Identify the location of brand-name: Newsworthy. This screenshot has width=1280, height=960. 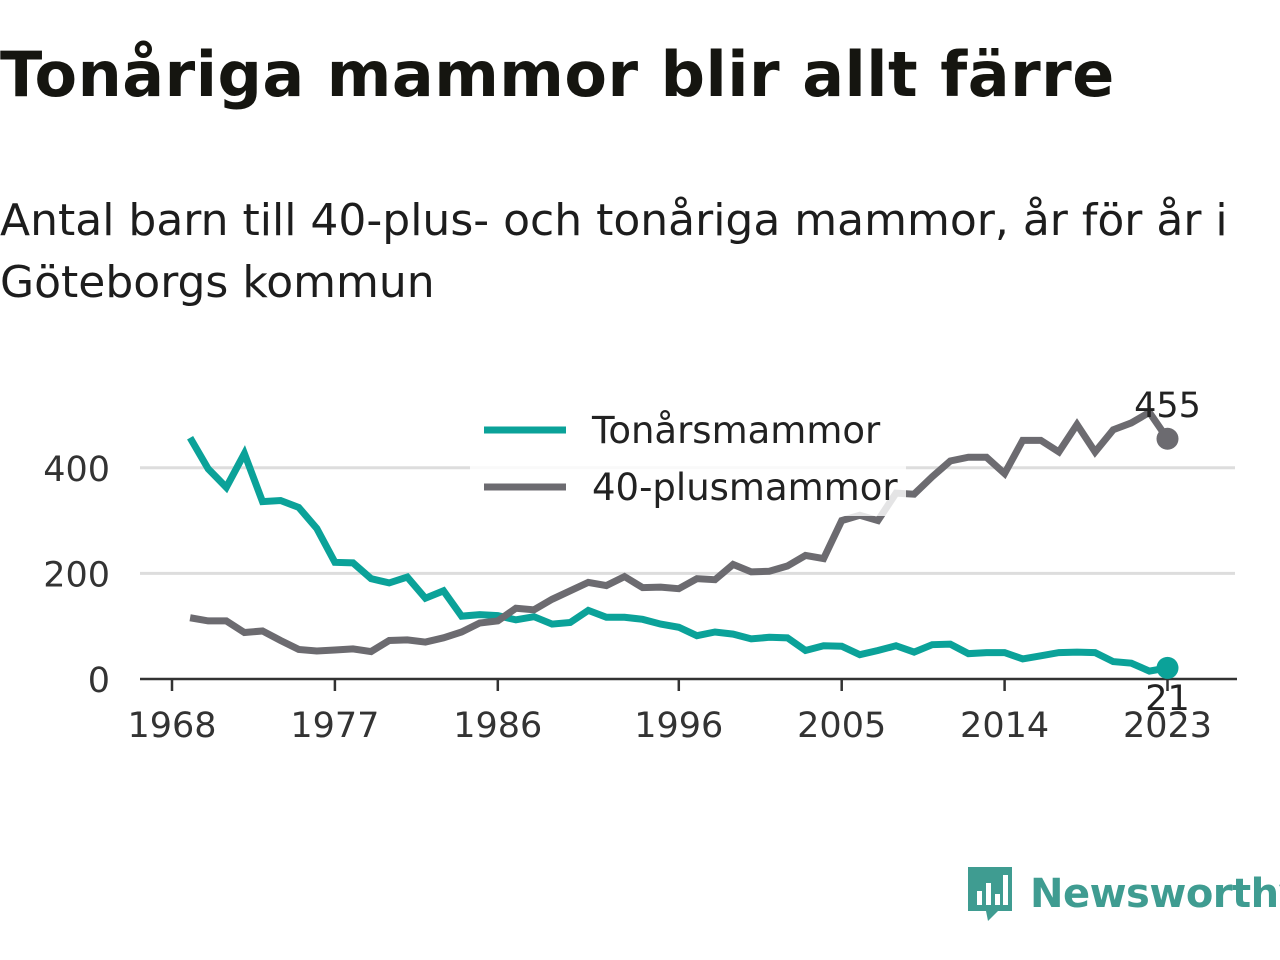
(1155, 894).